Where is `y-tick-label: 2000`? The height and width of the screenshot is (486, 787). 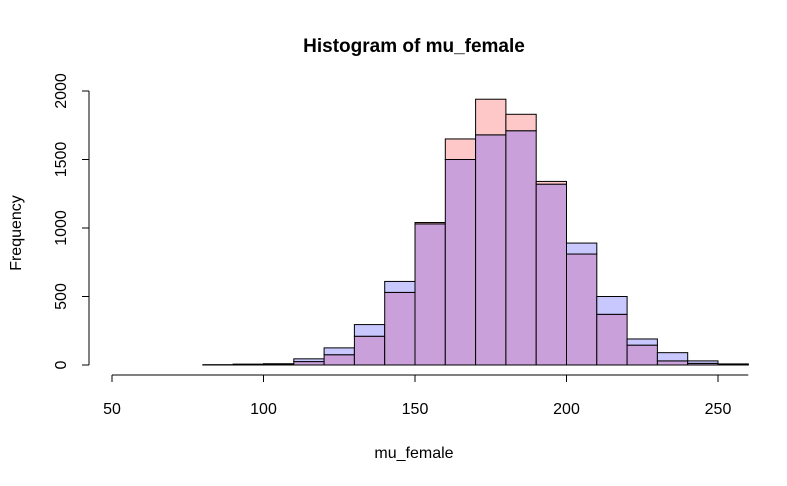 y-tick-label: 2000 is located at coordinates (61, 91).